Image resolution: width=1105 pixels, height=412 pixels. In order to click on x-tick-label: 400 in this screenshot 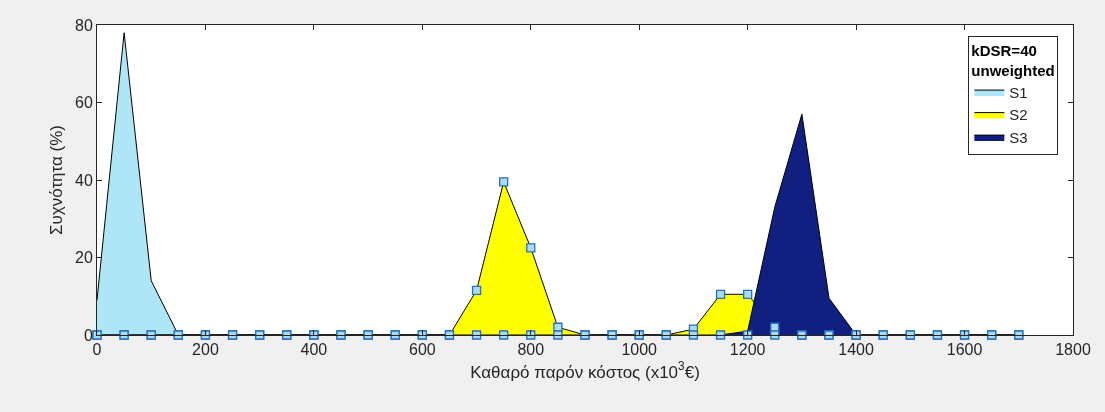, I will do `click(314, 350)`.